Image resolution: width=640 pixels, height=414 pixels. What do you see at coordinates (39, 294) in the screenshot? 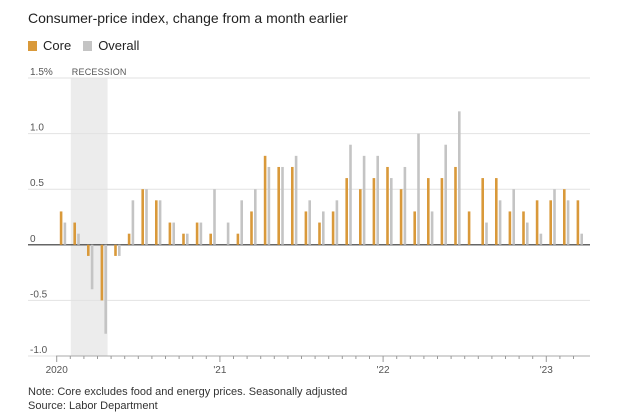
I see `y-tick-label: -0.5` at bounding box center [39, 294].